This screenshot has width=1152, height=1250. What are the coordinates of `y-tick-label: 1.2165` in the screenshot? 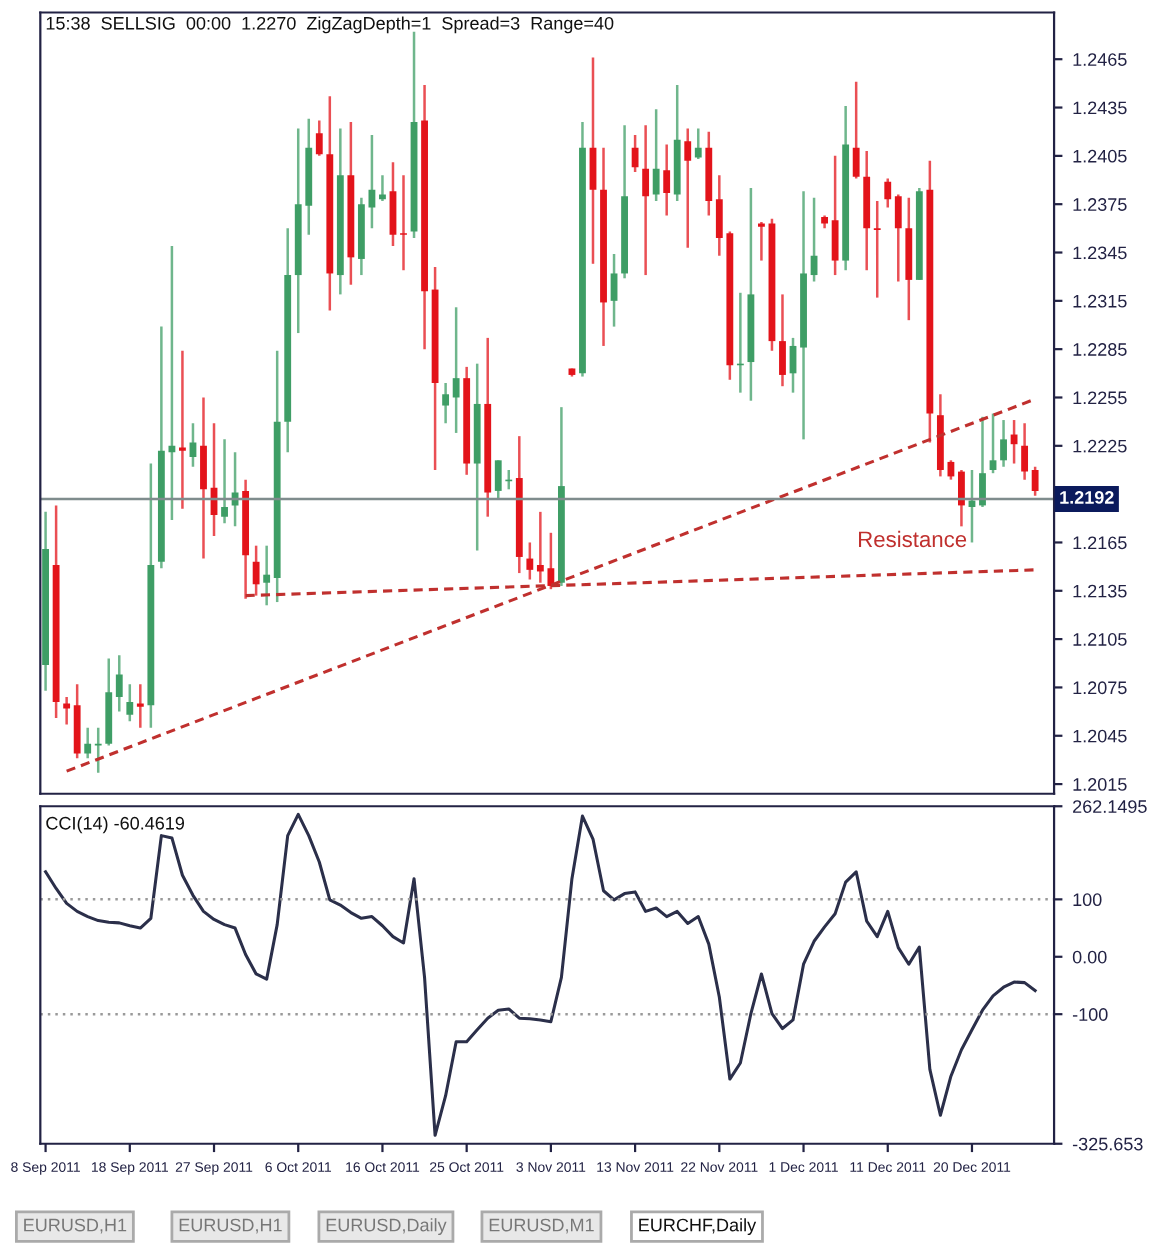 It's located at (1100, 543).